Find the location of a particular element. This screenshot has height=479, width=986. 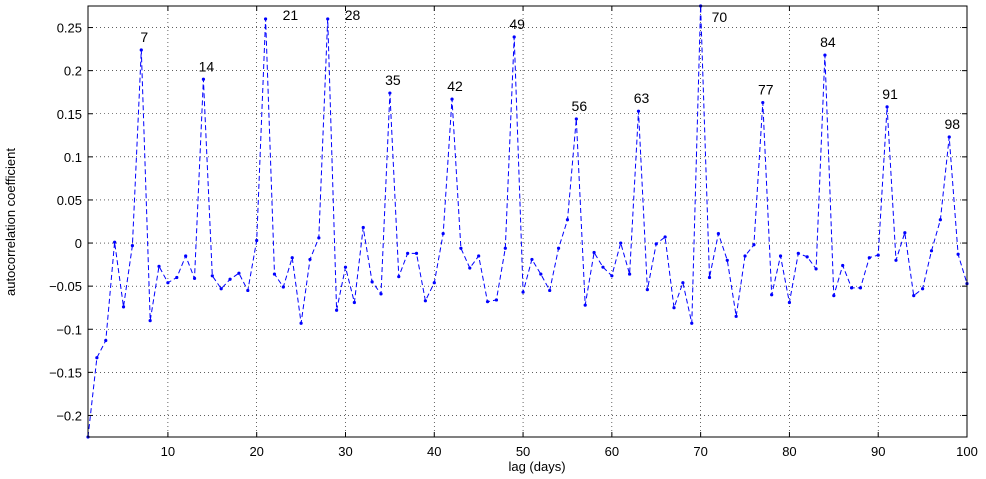

peak-label: 14 is located at coordinates (207, 66).